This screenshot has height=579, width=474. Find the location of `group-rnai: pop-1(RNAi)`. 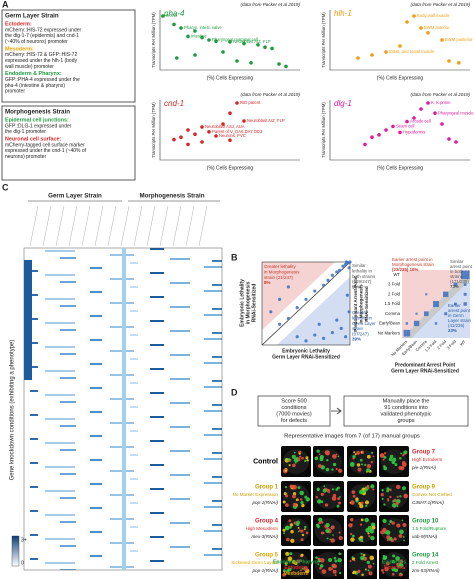

group-rnai: pop-1(RNAi) is located at coordinates (264, 502).